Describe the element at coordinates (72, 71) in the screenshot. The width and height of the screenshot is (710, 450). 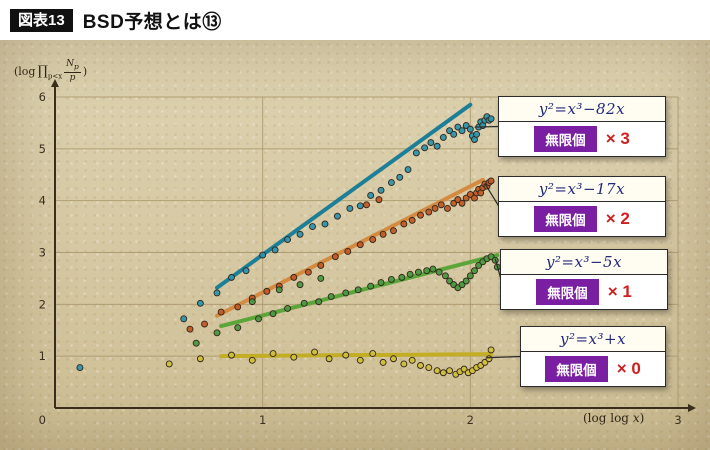
I see `y-label-fraction: Np p` at that location.